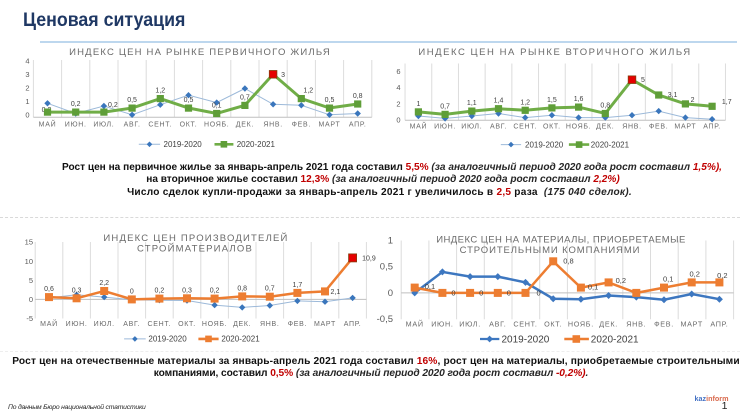 The width and height of the screenshot is (740, 416). I want to click on svg-text: 1,1, so click(472, 103).